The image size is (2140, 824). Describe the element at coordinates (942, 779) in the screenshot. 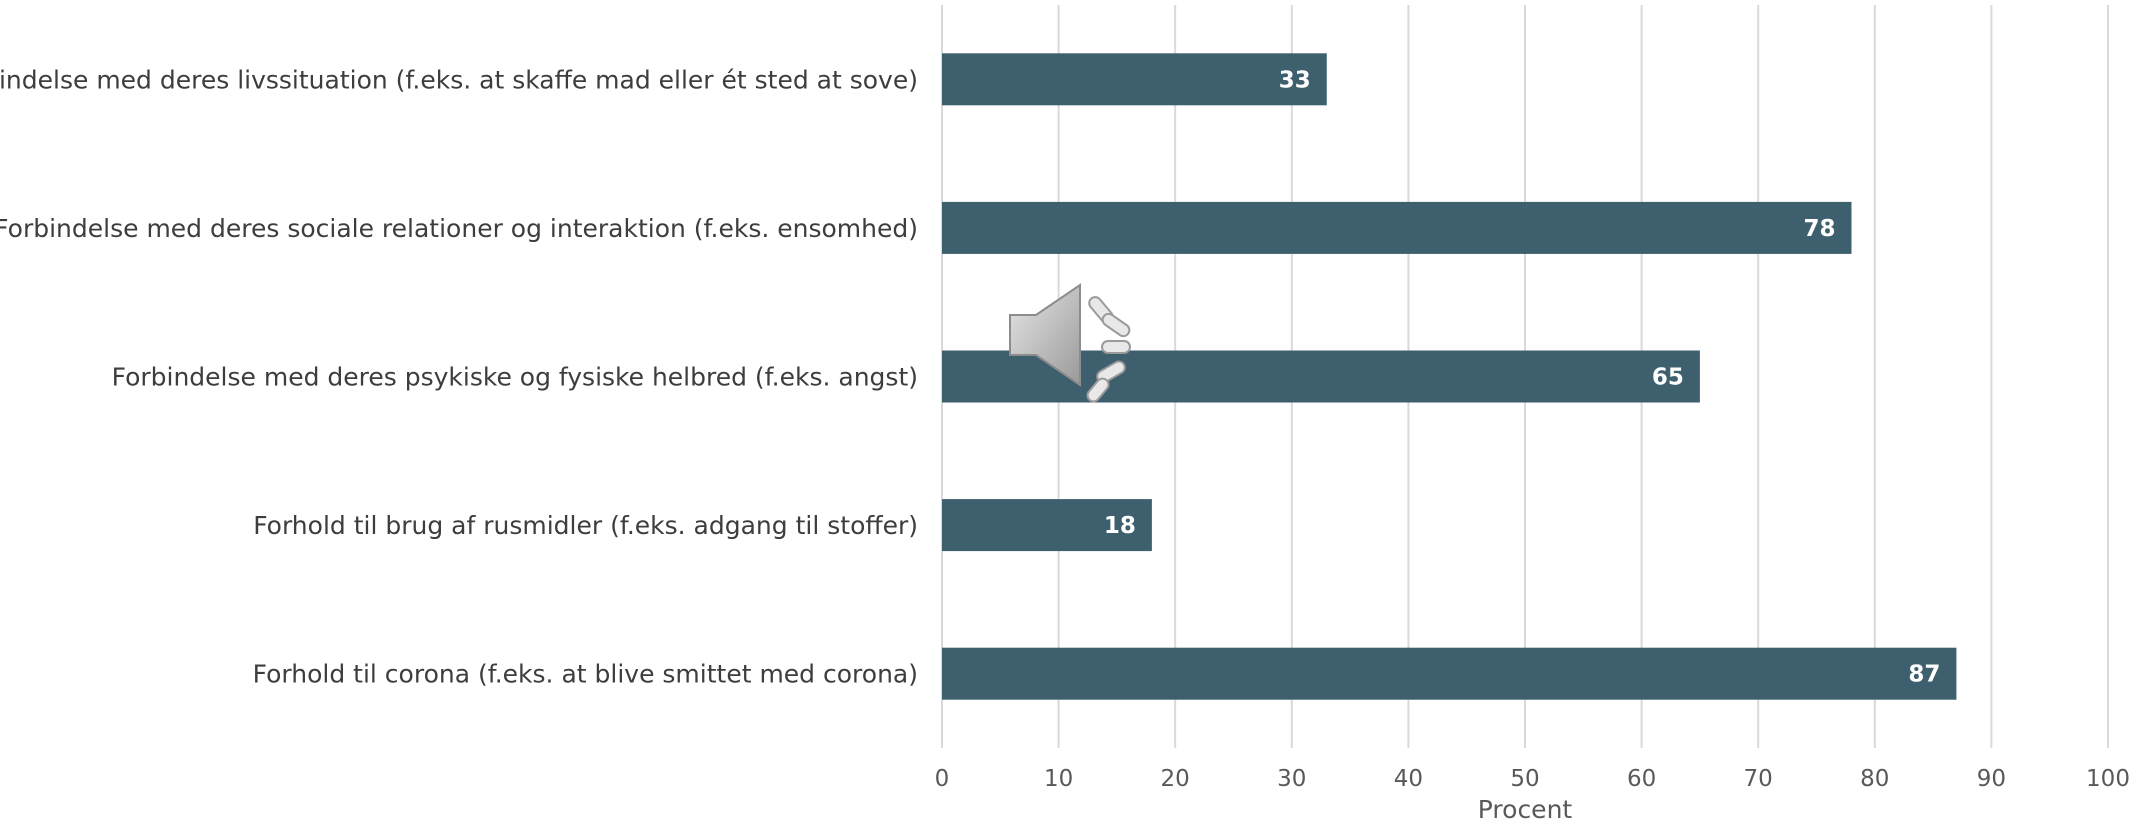

I see `x-tick-label: 0` at that location.